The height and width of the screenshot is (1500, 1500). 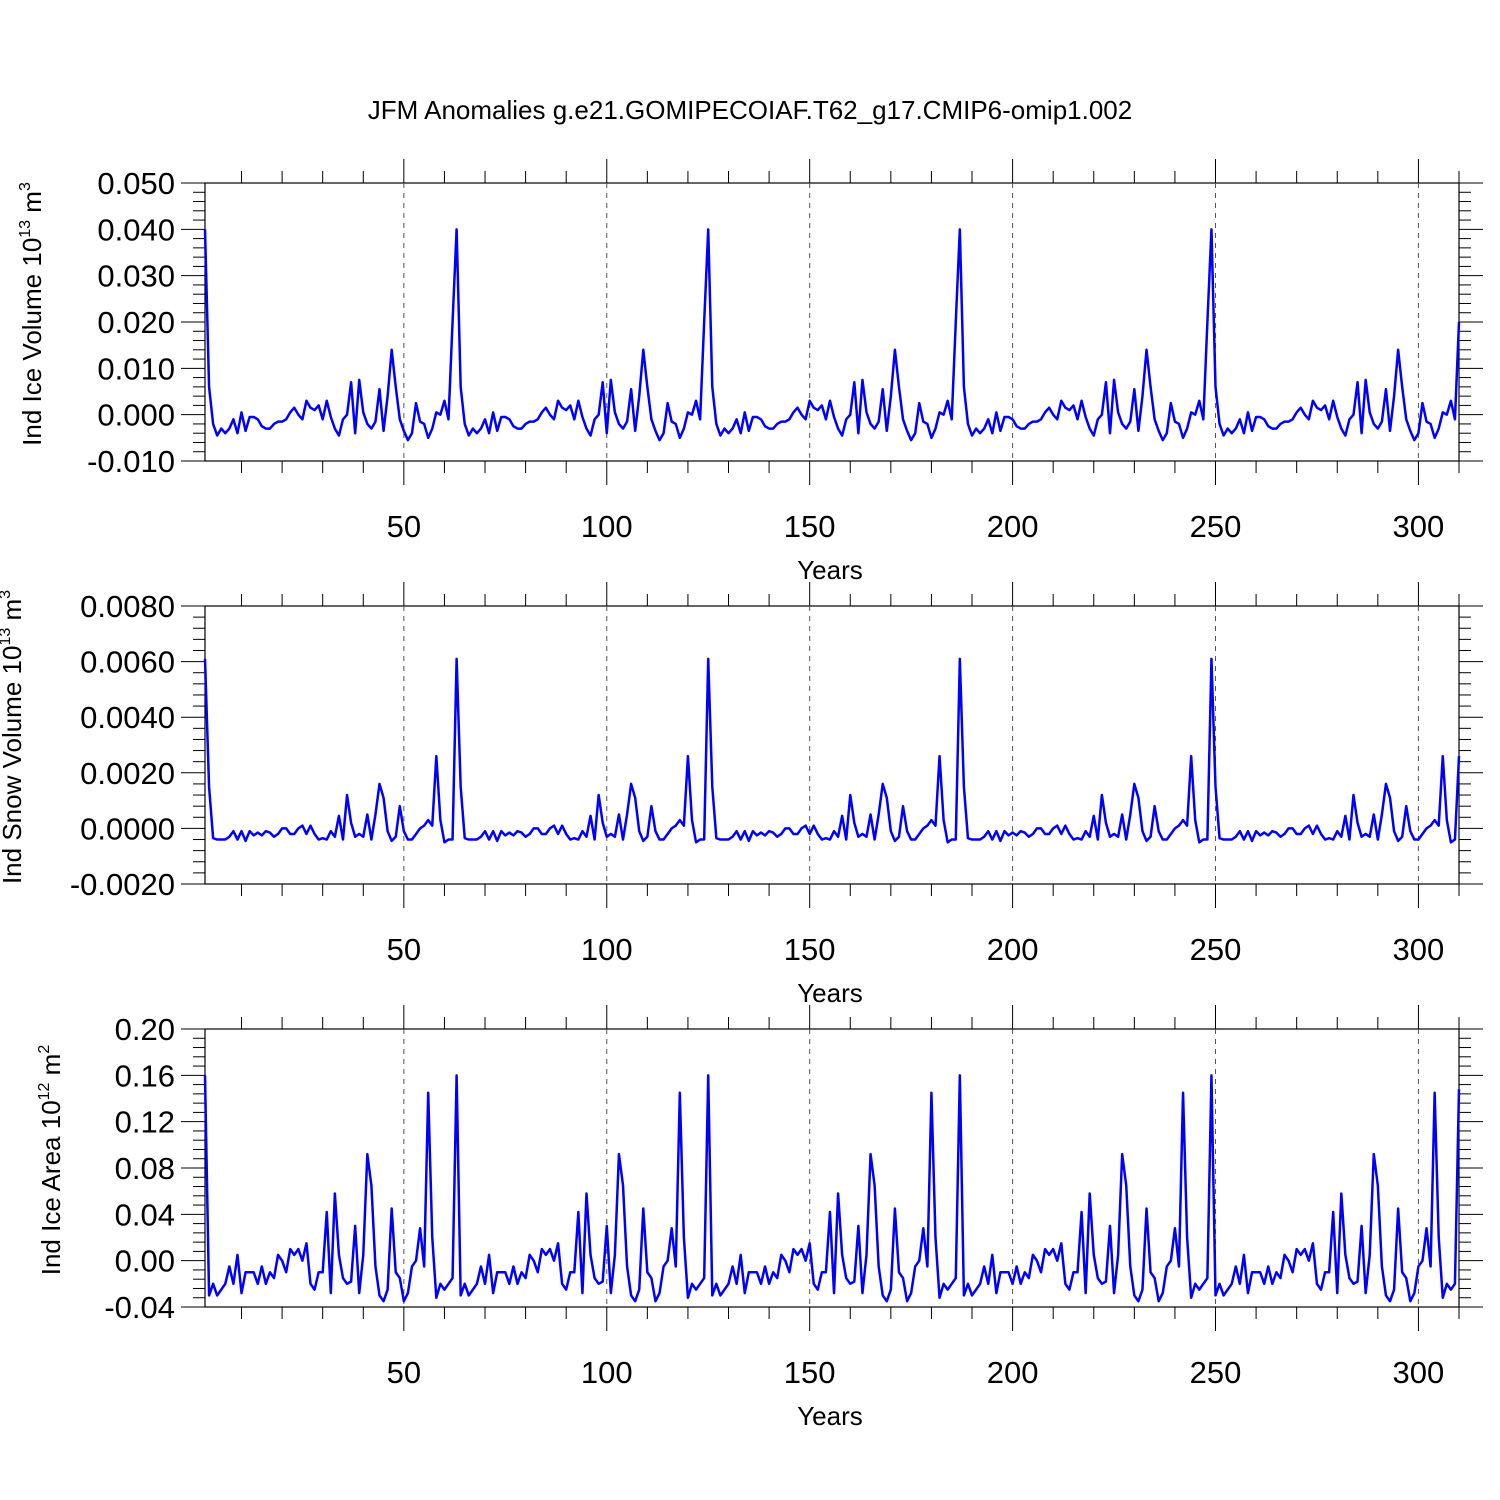 I want to click on y-tick-label: 0.020, so click(x=136, y=322).